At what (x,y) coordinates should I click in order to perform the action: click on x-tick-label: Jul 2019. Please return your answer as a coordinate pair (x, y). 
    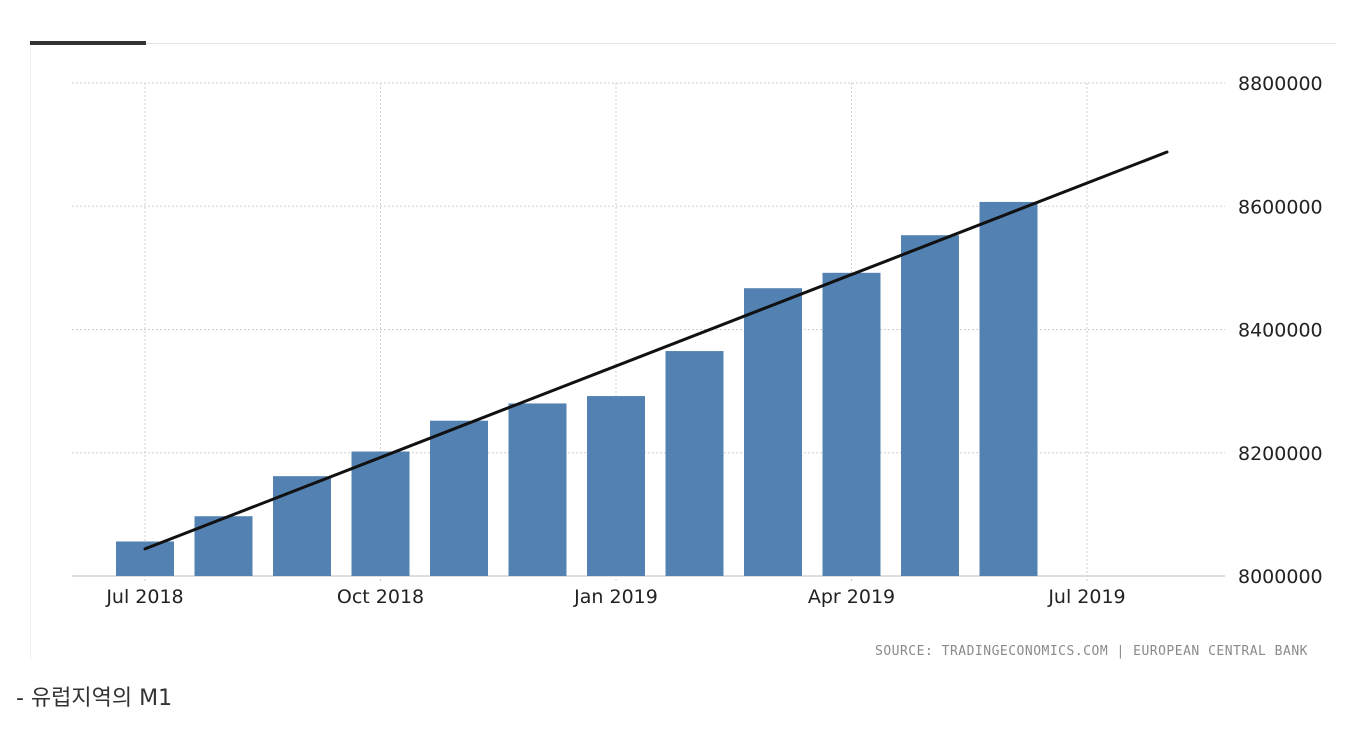
    Looking at the image, I should click on (1086, 597).